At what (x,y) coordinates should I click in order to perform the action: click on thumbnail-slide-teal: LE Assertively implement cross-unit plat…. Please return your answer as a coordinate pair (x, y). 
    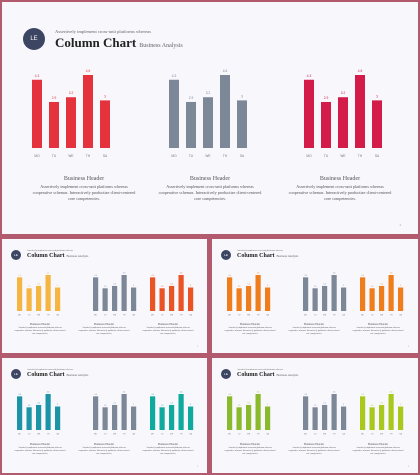
    Looking at the image, I should click on (104, 415).